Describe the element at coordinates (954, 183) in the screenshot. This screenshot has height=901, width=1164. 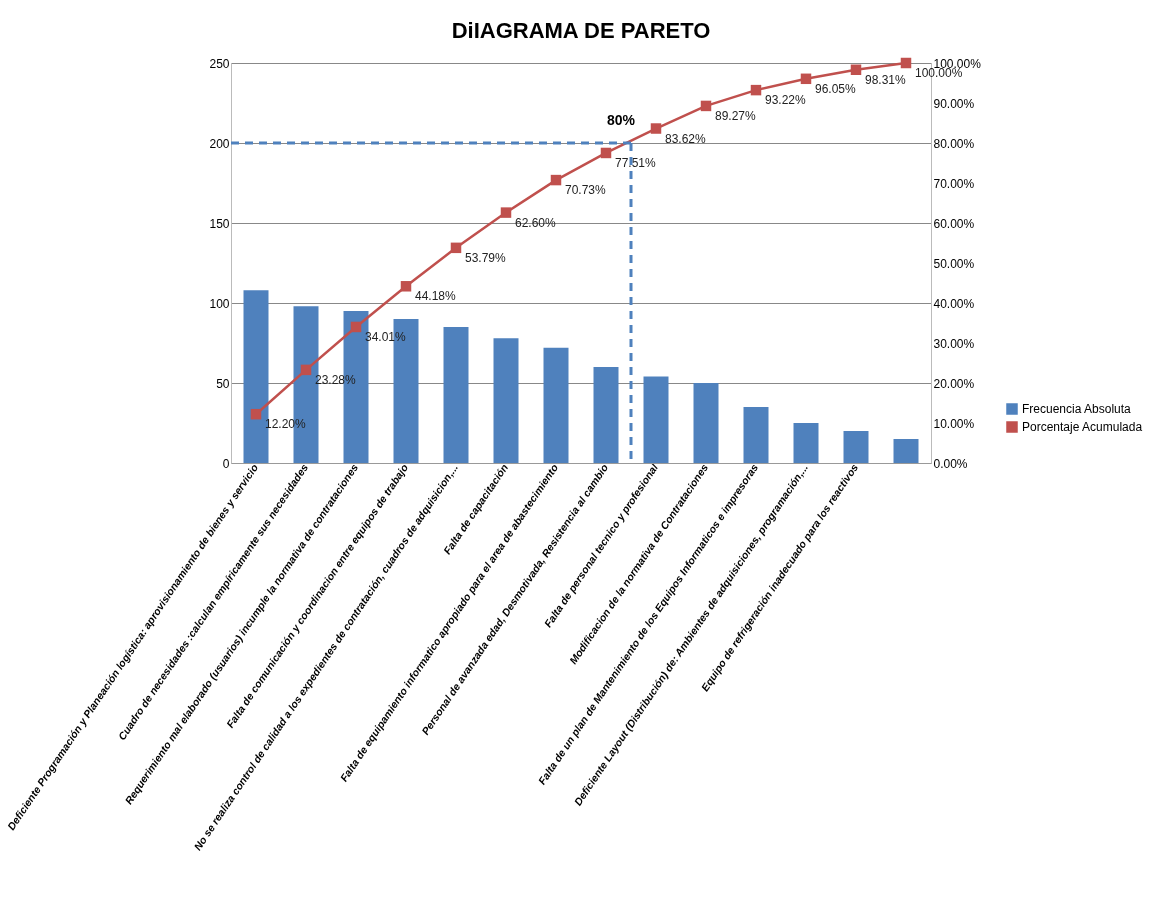
I see `y2-tick-label: 70.00%` at that location.